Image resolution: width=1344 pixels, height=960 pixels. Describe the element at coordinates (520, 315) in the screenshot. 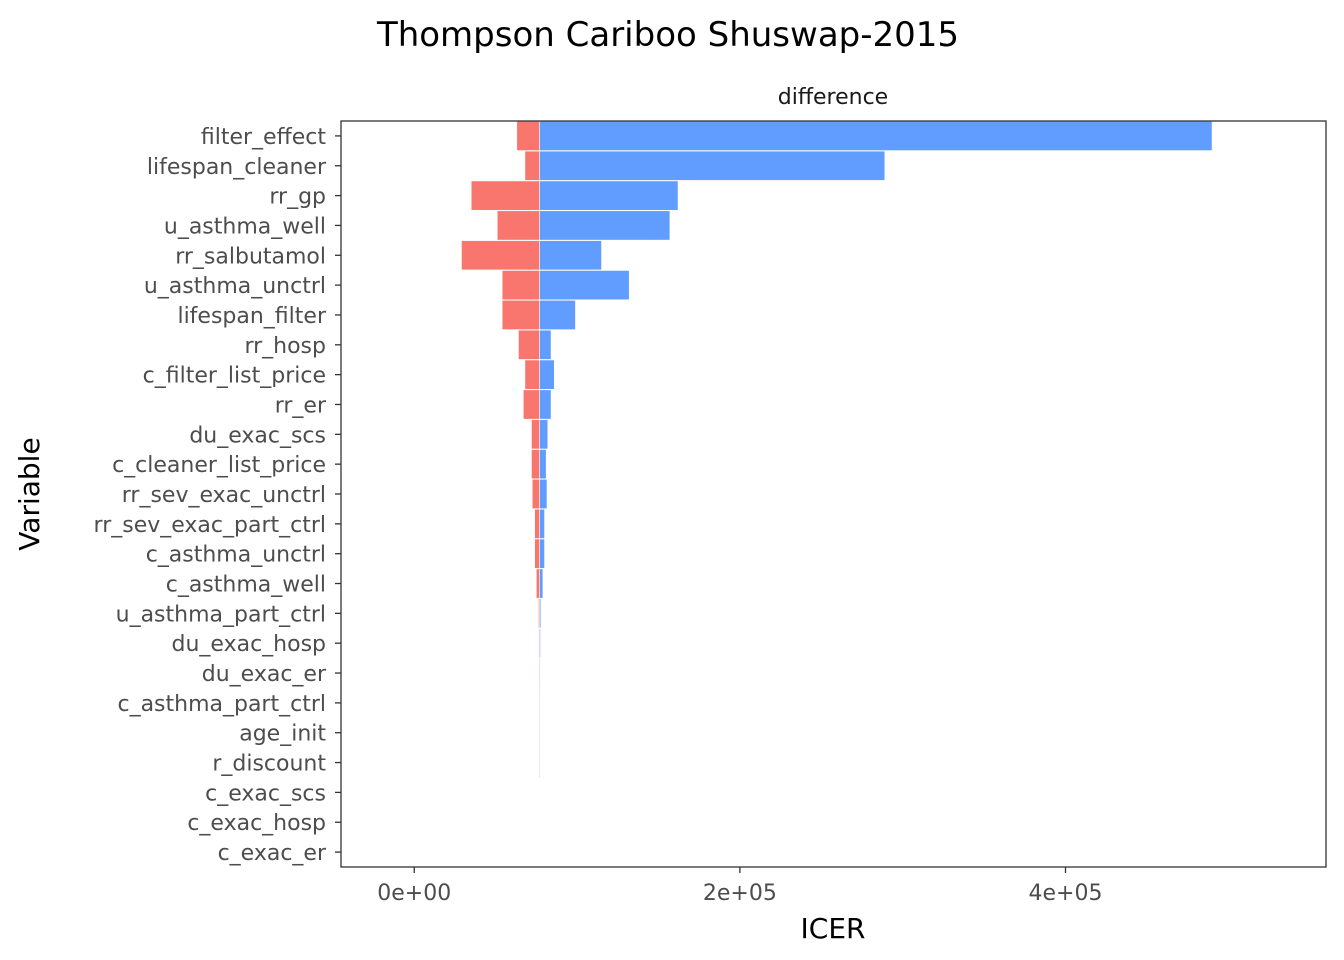

I see `bar-low-lifespan_filter` at that location.